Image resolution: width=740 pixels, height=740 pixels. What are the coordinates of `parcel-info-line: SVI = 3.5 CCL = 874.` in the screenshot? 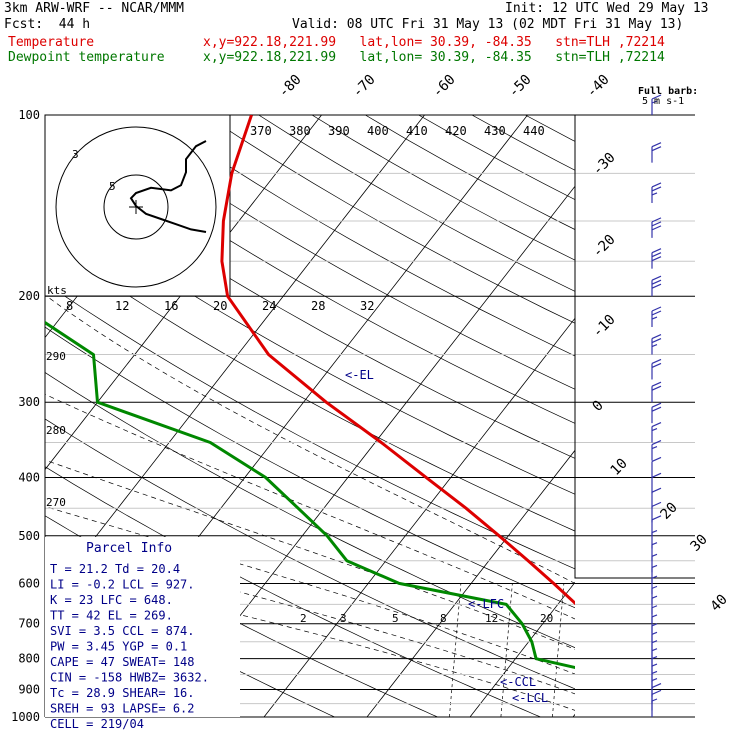 It's located at (122, 631).